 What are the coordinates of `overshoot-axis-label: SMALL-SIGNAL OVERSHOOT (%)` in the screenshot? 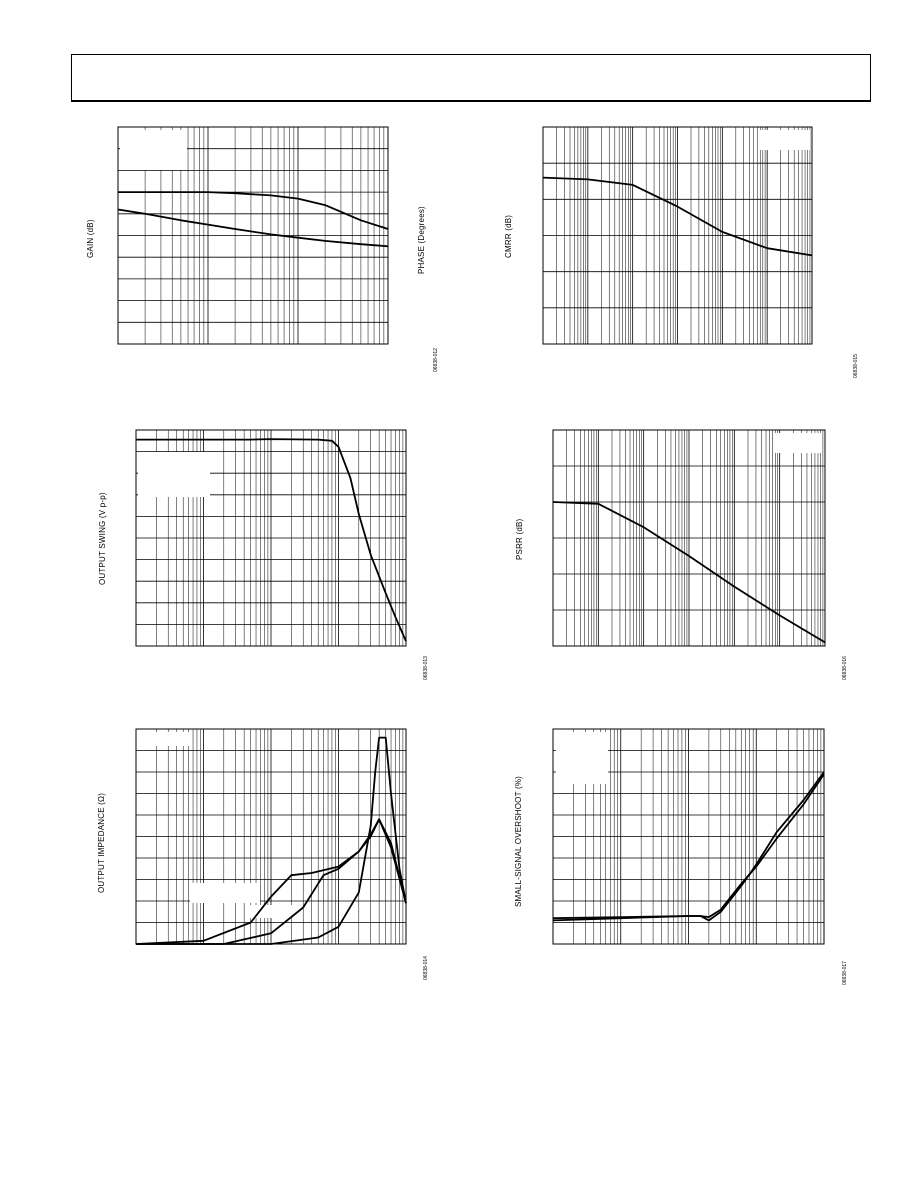 It's located at (518, 841).